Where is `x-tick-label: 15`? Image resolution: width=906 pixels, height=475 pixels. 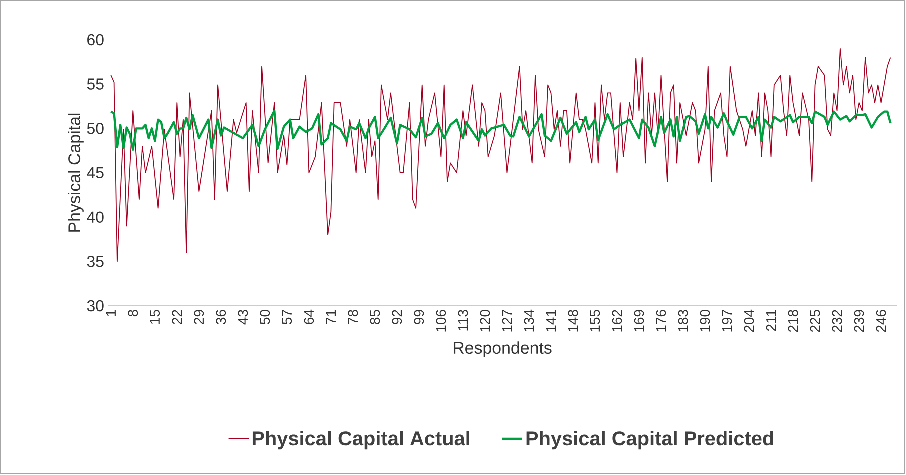 x-tick-label: 15 is located at coordinates (155, 317).